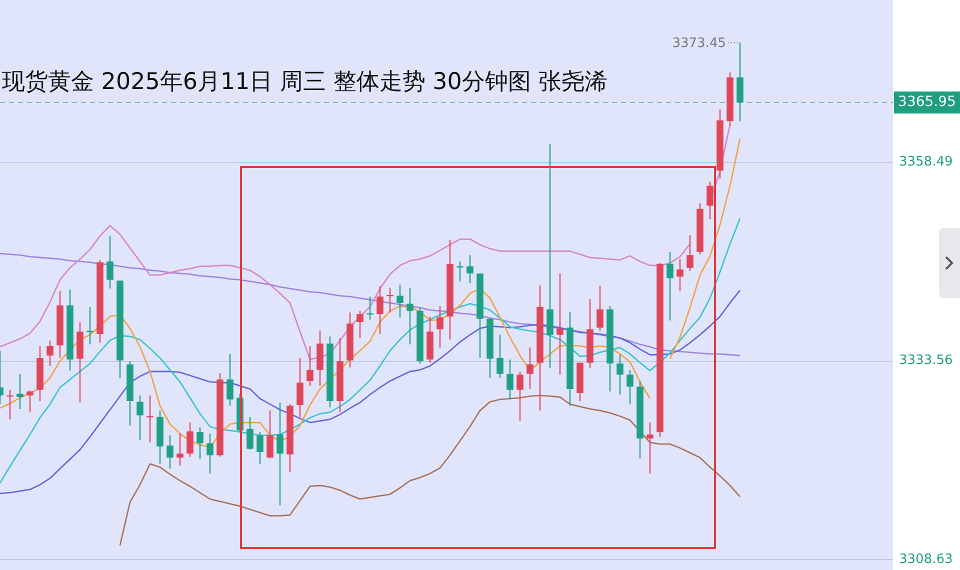 The width and height of the screenshot is (960, 570). What do you see at coordinates (926, 559) in the screenshot?
I see `y-tick-label: 3308.63` at bounding box center [926, 559].